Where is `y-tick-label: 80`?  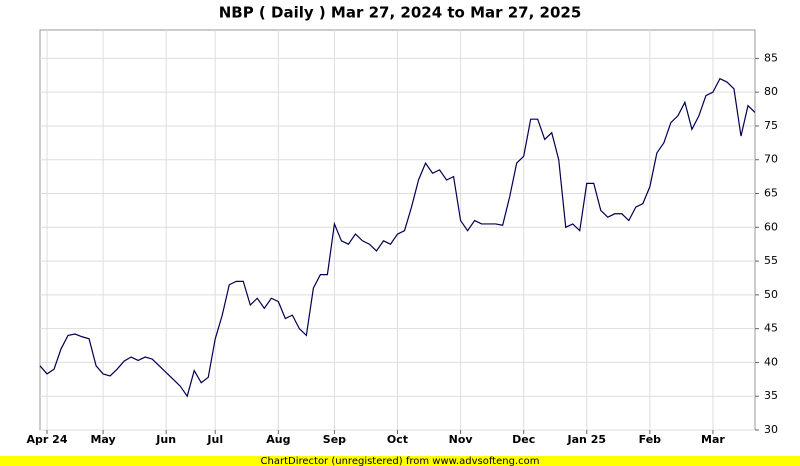 y-tick-label: 80 is located at coordinates (771, 91).